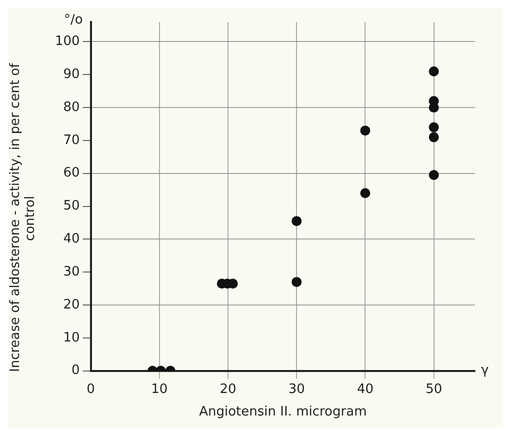  What do you see at coordinates (90, 389) in the screenshot?
I see `x-tick-label: 0` at bounding box center [90, 389].